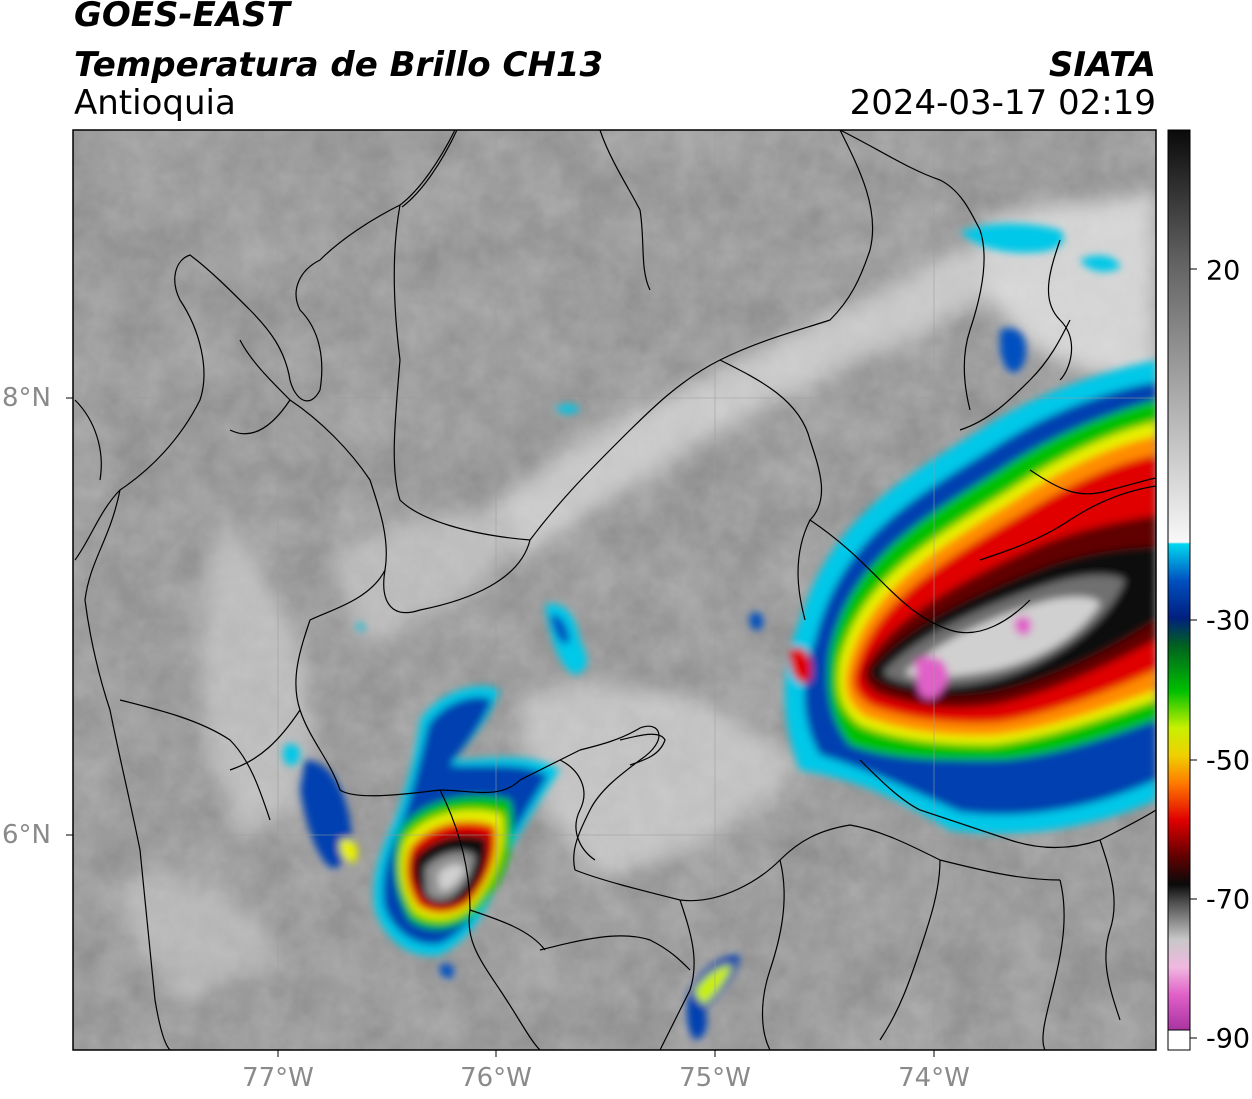 This screenshot has height=1099, width=1252. What do you see at coordinates (155, 103) in the screenshot?
I see `region-title: Antioquia` at bounding box center [155, 103].